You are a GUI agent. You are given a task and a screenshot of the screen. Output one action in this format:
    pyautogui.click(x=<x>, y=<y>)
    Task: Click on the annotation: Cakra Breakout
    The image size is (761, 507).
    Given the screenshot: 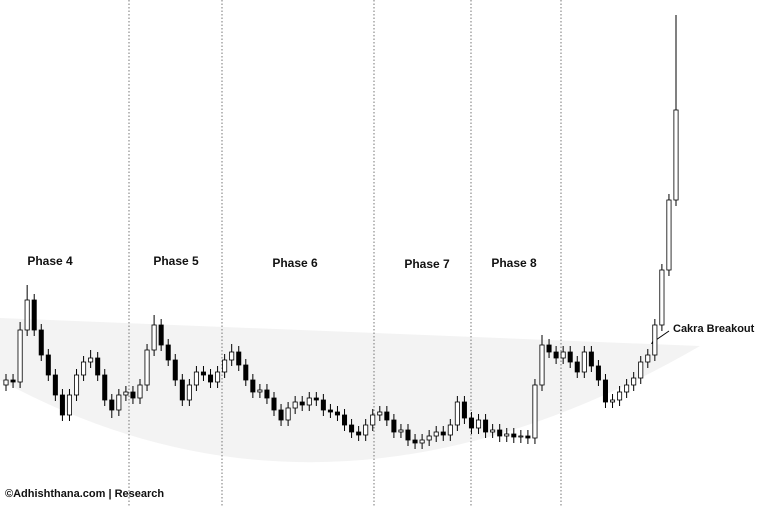 What is the action you would take?
    pyautogui.click(x=714, y=329)
    